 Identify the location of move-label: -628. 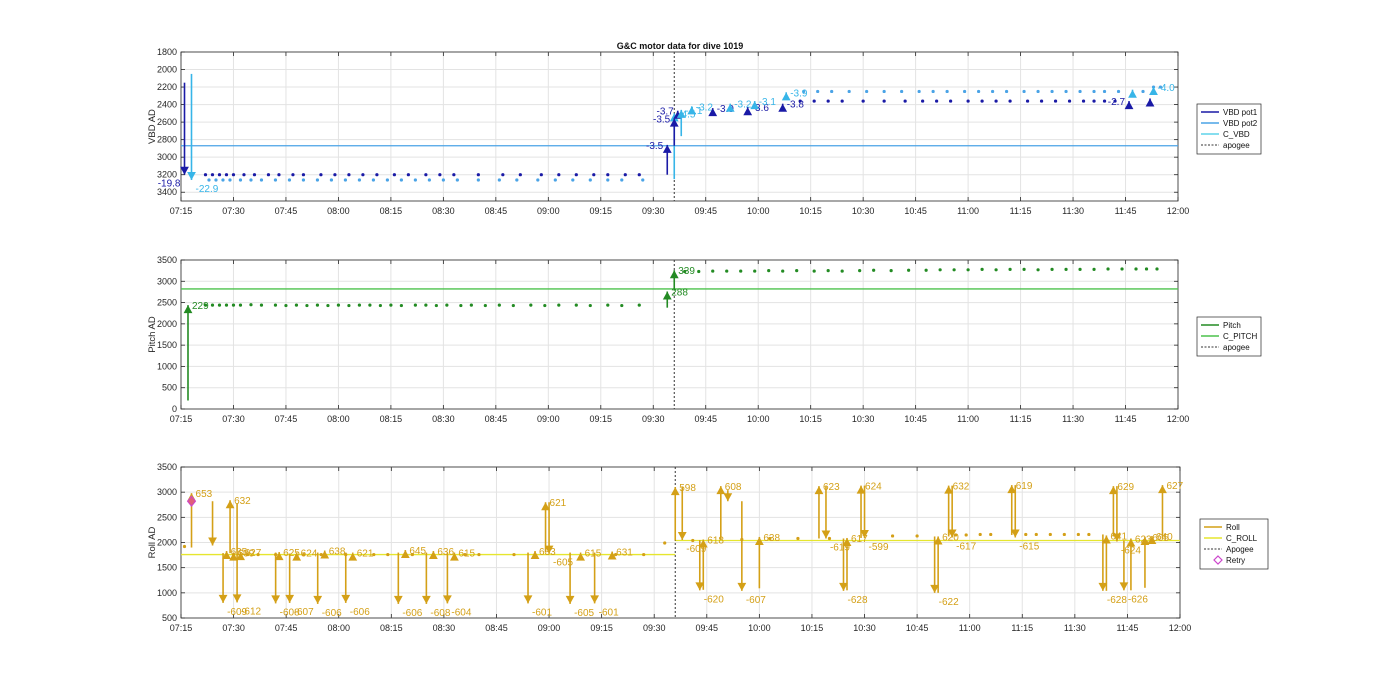
(857, 600).